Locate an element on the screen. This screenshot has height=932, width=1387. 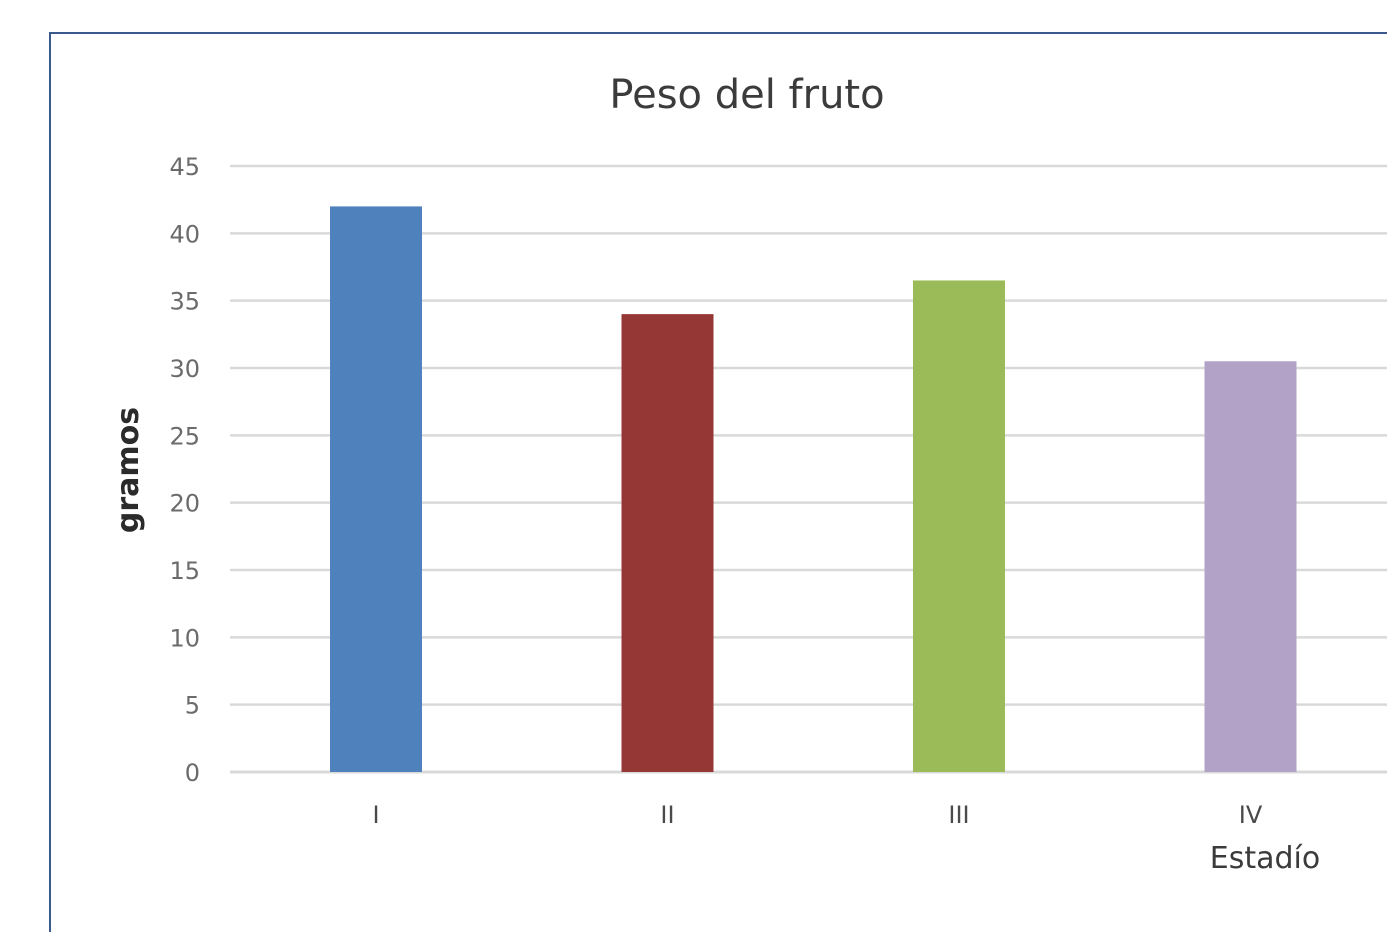
y-tick-label: 15 is located at coordinates (184, 571).